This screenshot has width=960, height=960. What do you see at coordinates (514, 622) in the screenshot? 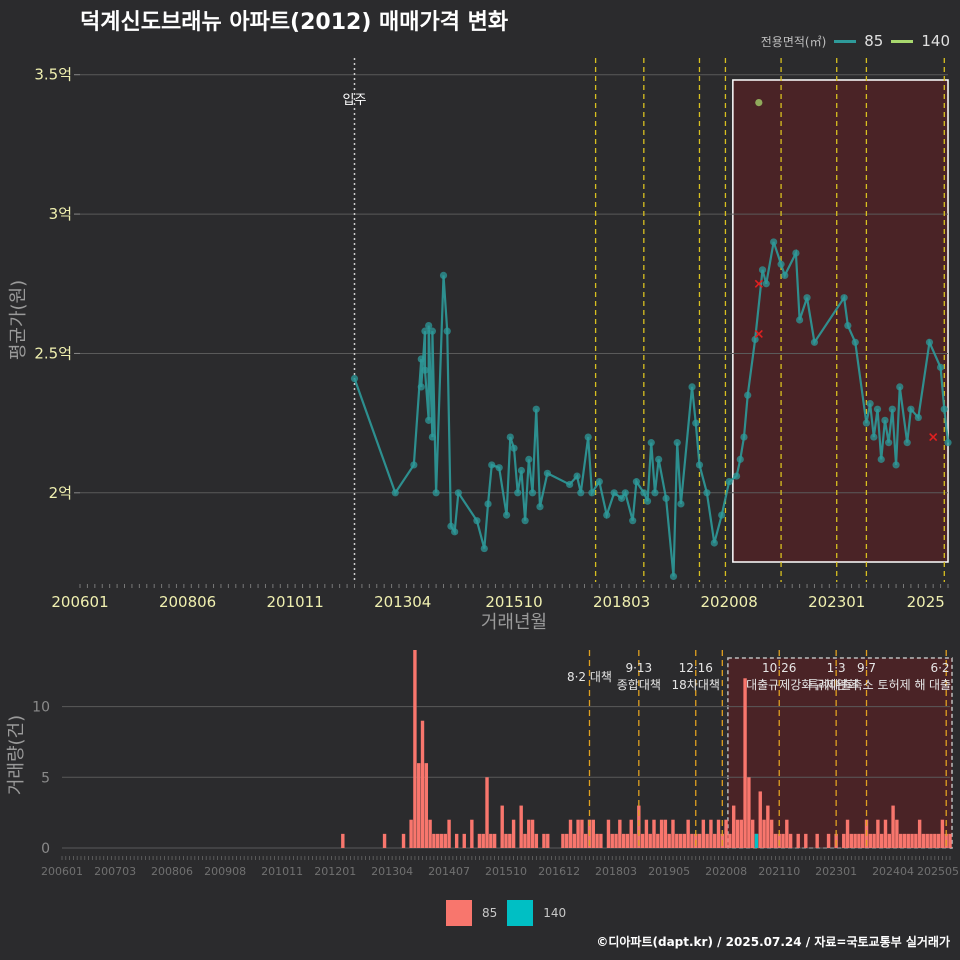
I see `x-axis-label: 거래년월` at bounding box center [514, 622].